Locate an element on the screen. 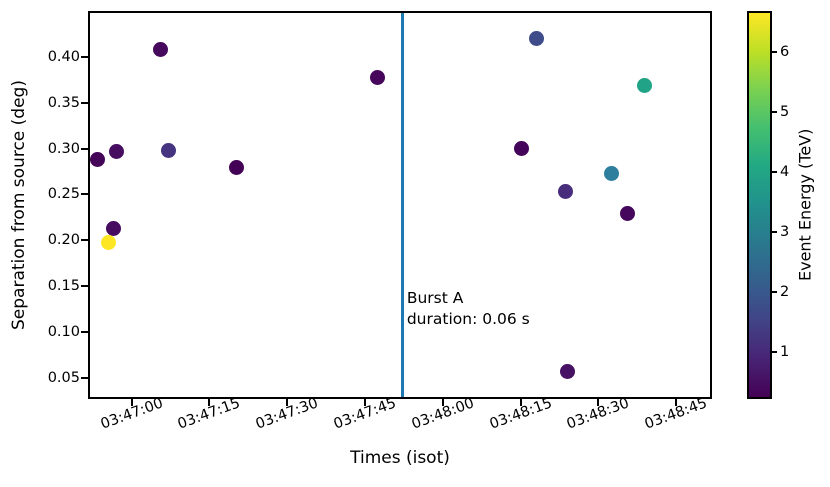  colorbar-tick-label: 3 is located at coordinates (785, 232).